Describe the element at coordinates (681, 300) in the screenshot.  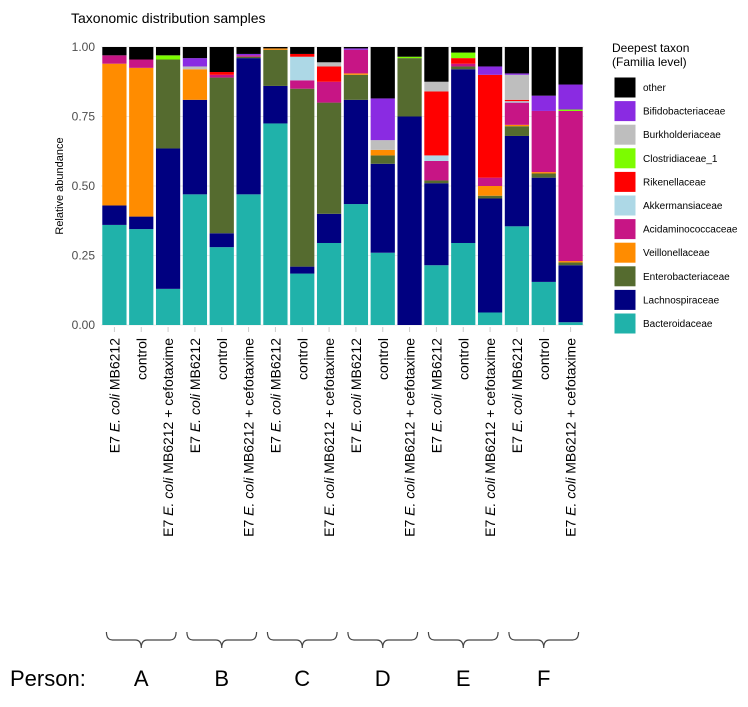
I see `legend-label: Lachnospiraceae` at that location.